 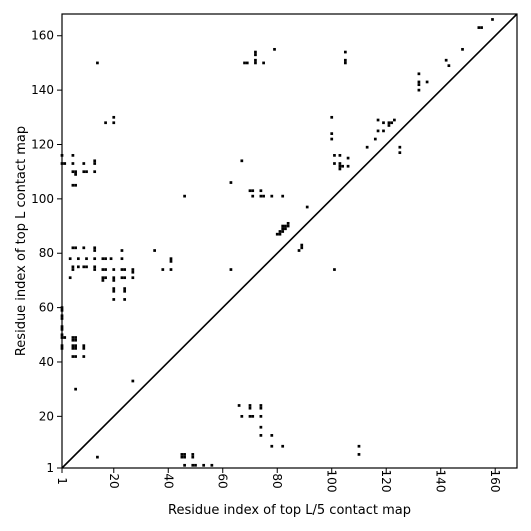 I want to click on y-tick-label: 1, so click(x=50, y=468).